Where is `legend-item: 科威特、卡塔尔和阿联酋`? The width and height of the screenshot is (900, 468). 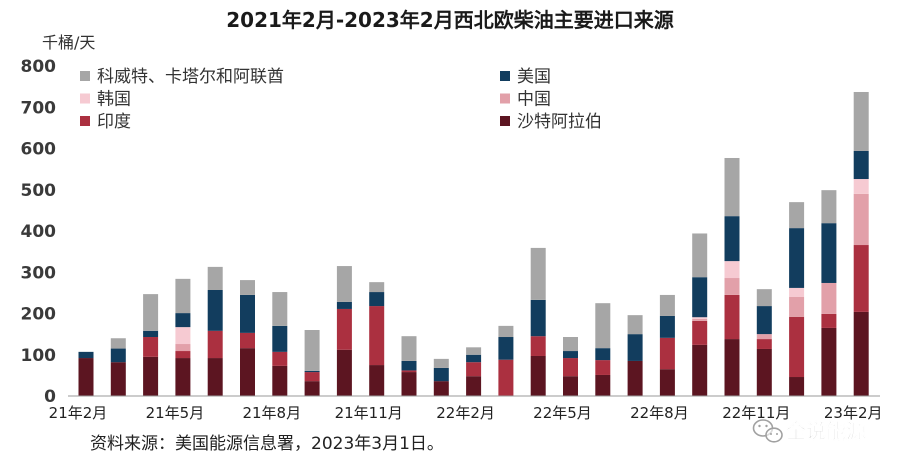 legend-item: 科威特、卡塔尔和阿联酋 is located at coordinates (182, 77).